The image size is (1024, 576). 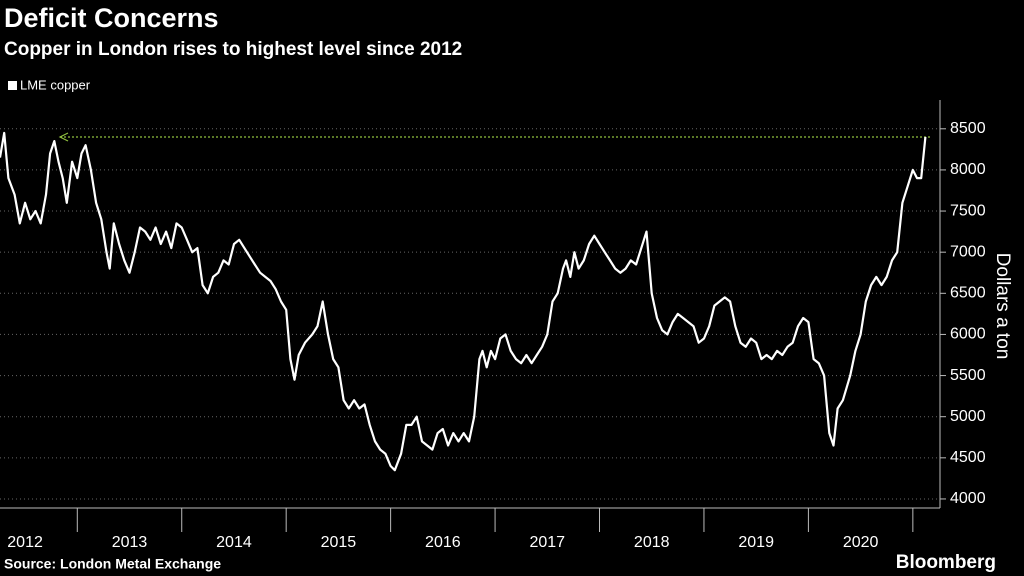 I want to click on x-tick-label: 2013, so click(x=130, y=542).